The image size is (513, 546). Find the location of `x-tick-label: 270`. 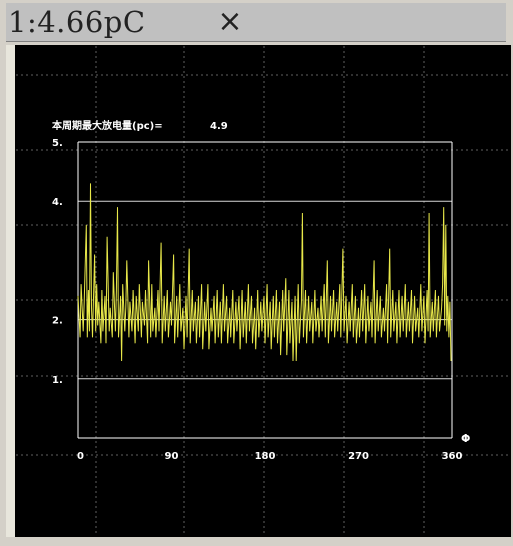

x-tick-label: 270 is located at coordinates (358, 456).